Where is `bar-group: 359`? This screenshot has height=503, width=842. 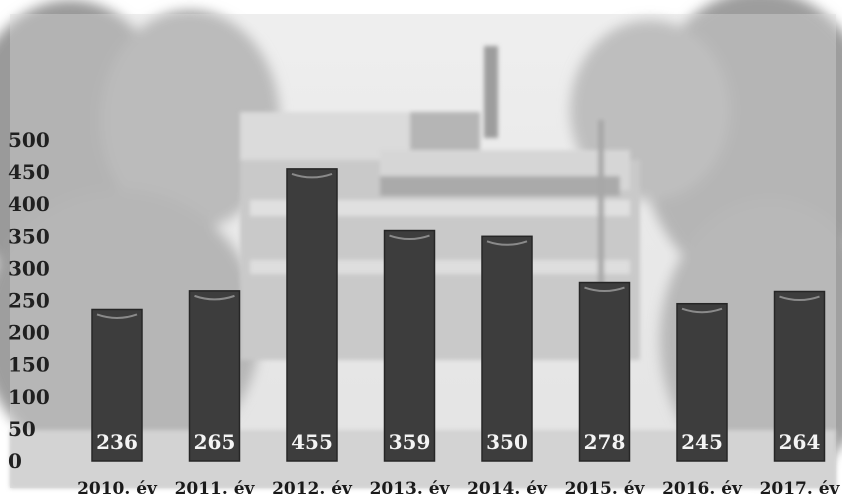
bar-group: 359 is located at coordinates (409, 345).